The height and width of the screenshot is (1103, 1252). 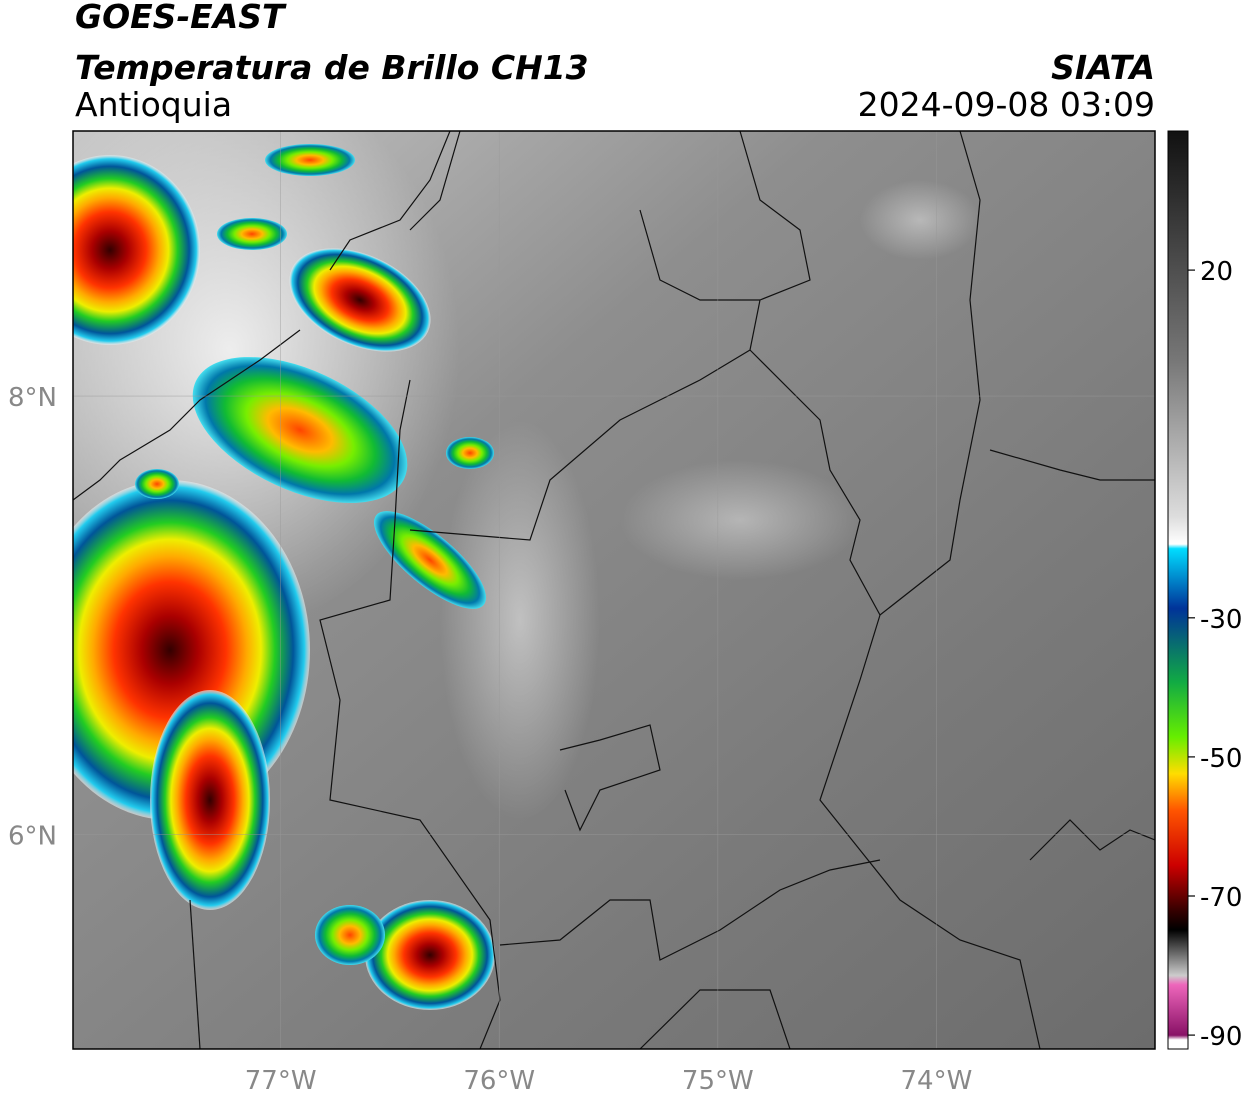 I want to click on colorbar-tick-label: -50, so click(x=1221, y=759).